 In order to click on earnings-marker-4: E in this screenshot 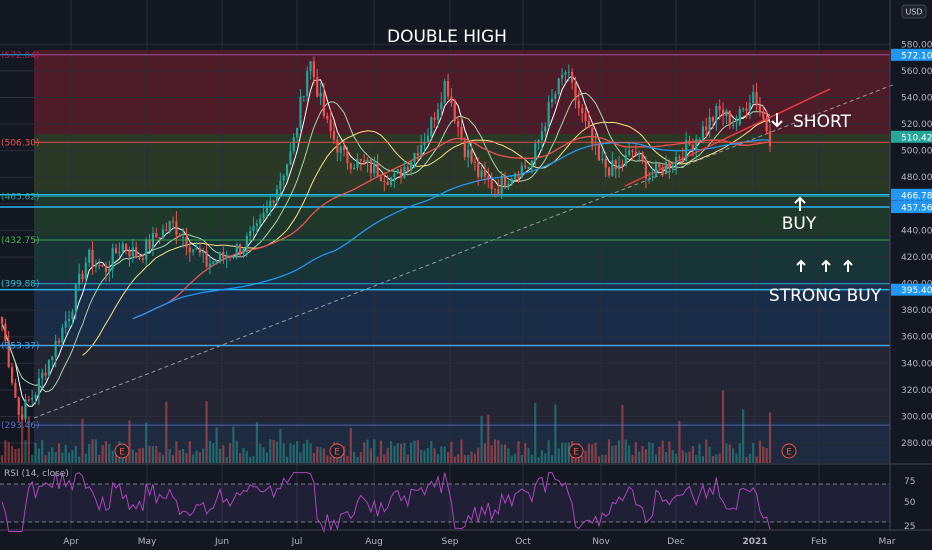, I will do `click(789, 451)`.